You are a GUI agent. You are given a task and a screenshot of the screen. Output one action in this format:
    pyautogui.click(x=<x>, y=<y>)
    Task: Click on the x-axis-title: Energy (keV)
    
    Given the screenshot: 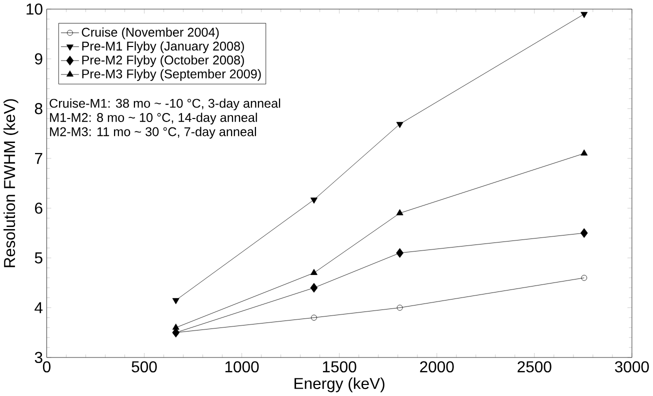 What is the action you would take?
    pyautogui.click(x=339, y=385)
    